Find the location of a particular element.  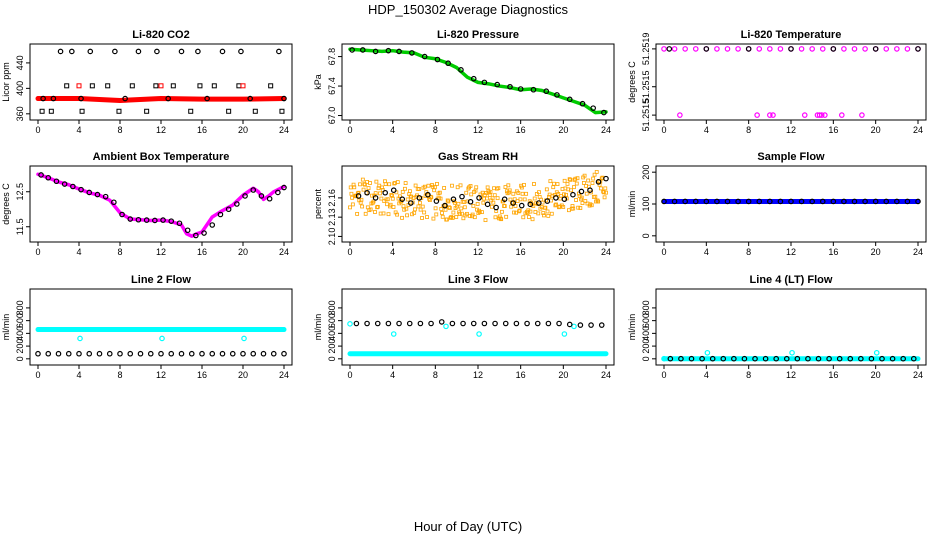

x-tick-label: 20 is located at coordinates (243, 375).